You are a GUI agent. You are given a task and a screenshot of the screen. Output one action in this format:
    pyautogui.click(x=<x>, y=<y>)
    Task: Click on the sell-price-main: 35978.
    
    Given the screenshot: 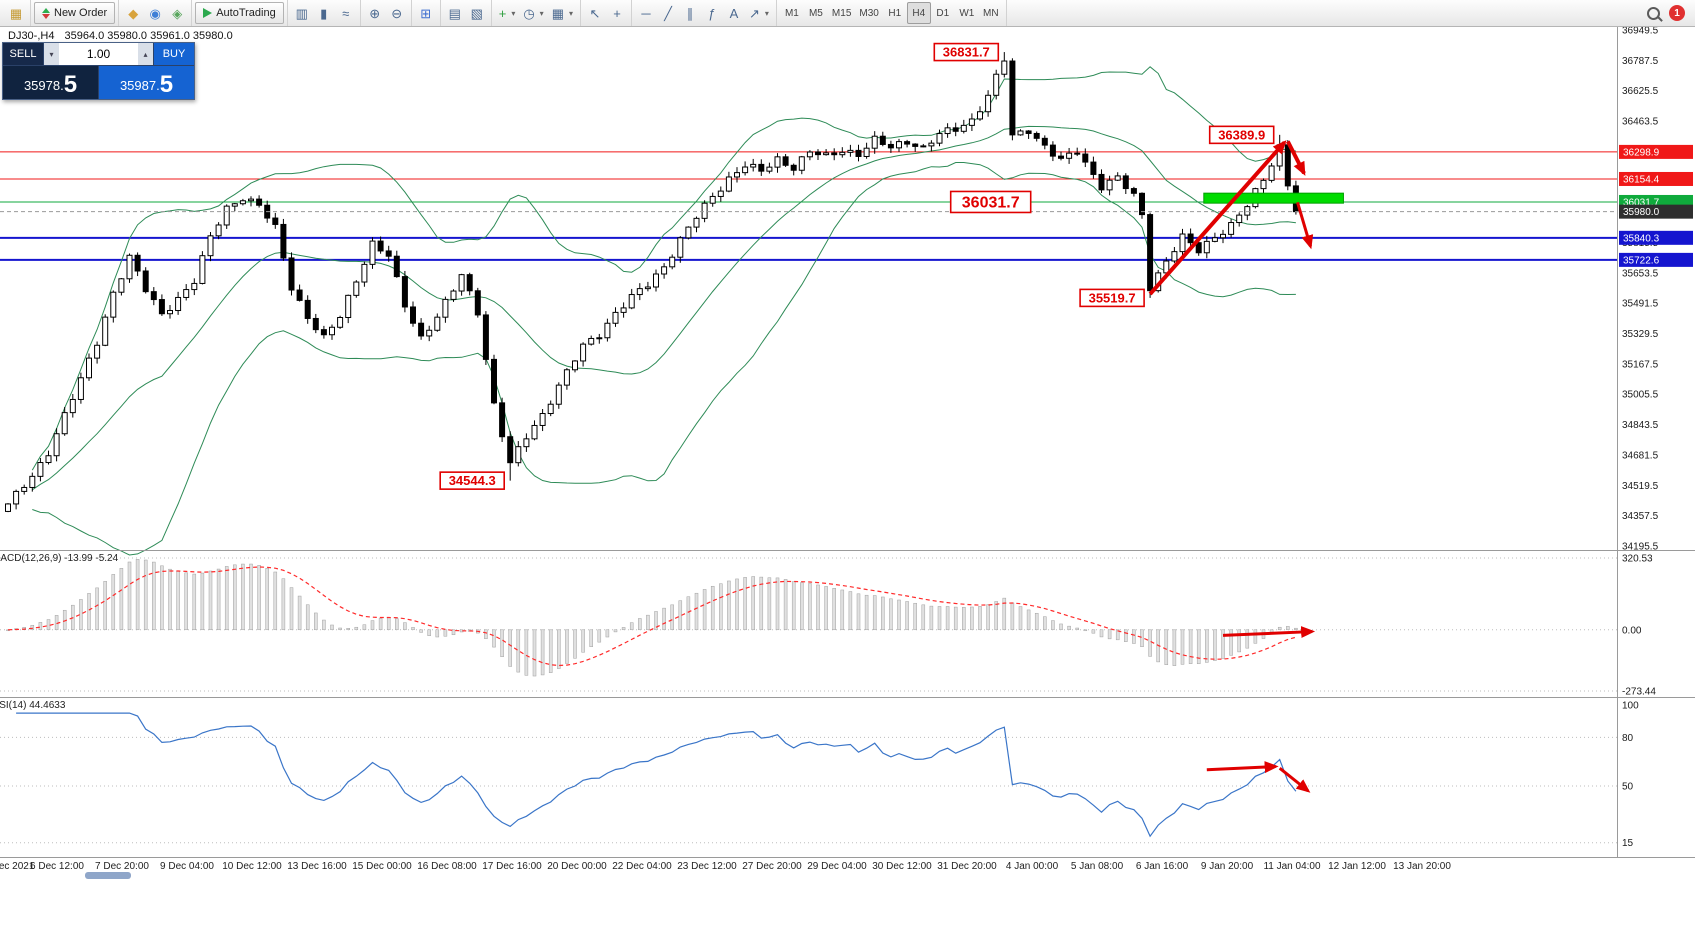 What is the action you would take?
    pyautogui.click(x=43, y=85)
    